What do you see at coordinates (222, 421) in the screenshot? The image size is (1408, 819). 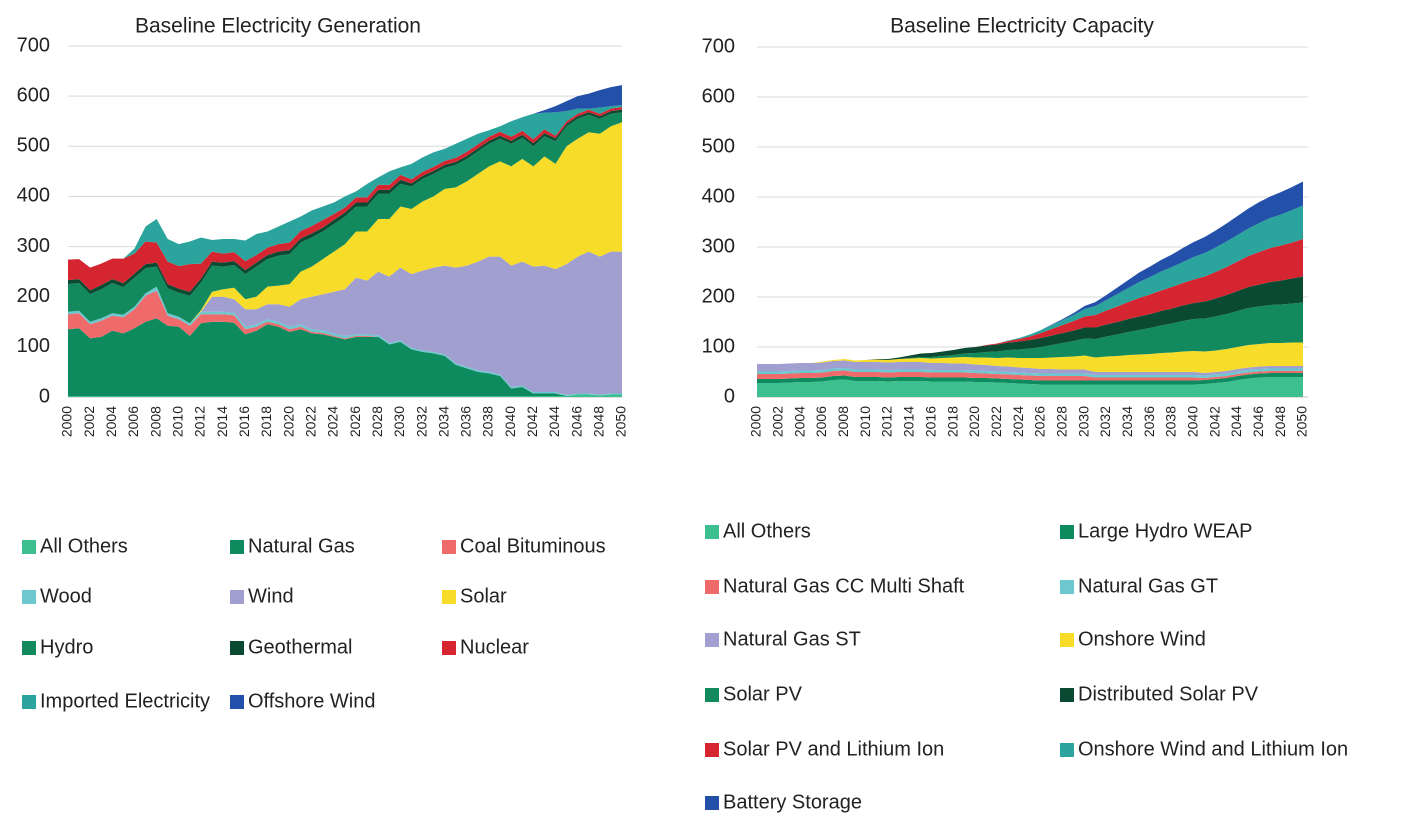 I see `x-tick-label: 2014` at bounding box center [222, 421].